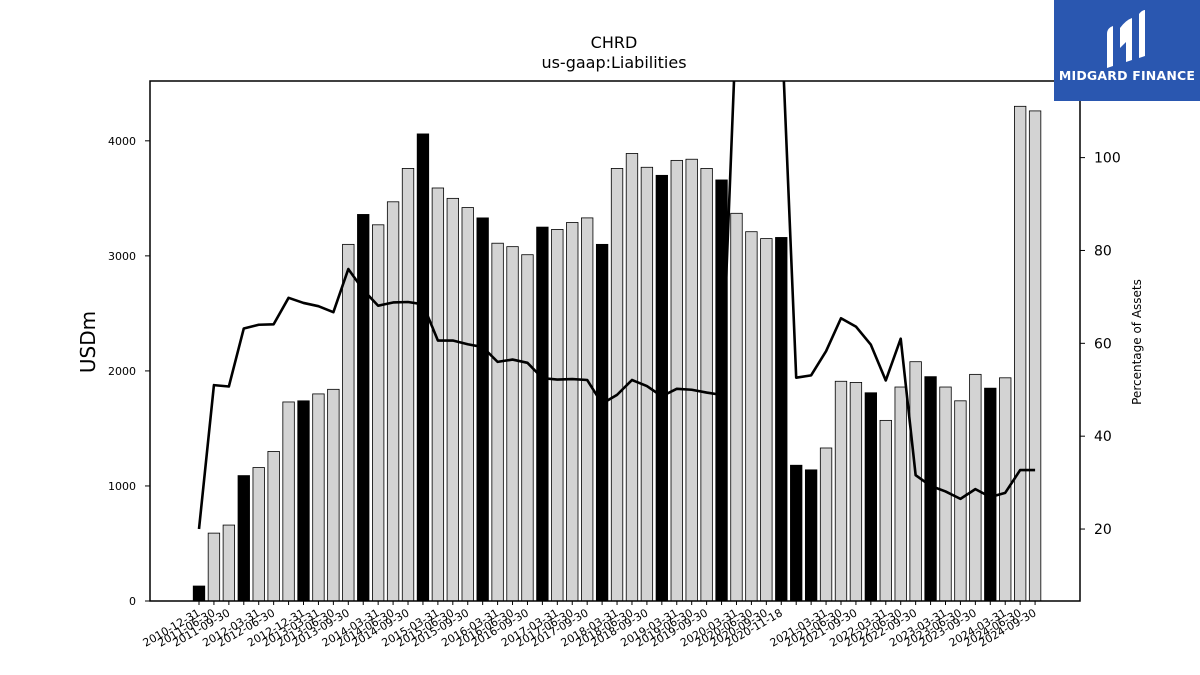  Describe the element at coordinates (613, 62) in the screenshot. I see `chart-subtitle: us-gaap:Liabilities` at that location.